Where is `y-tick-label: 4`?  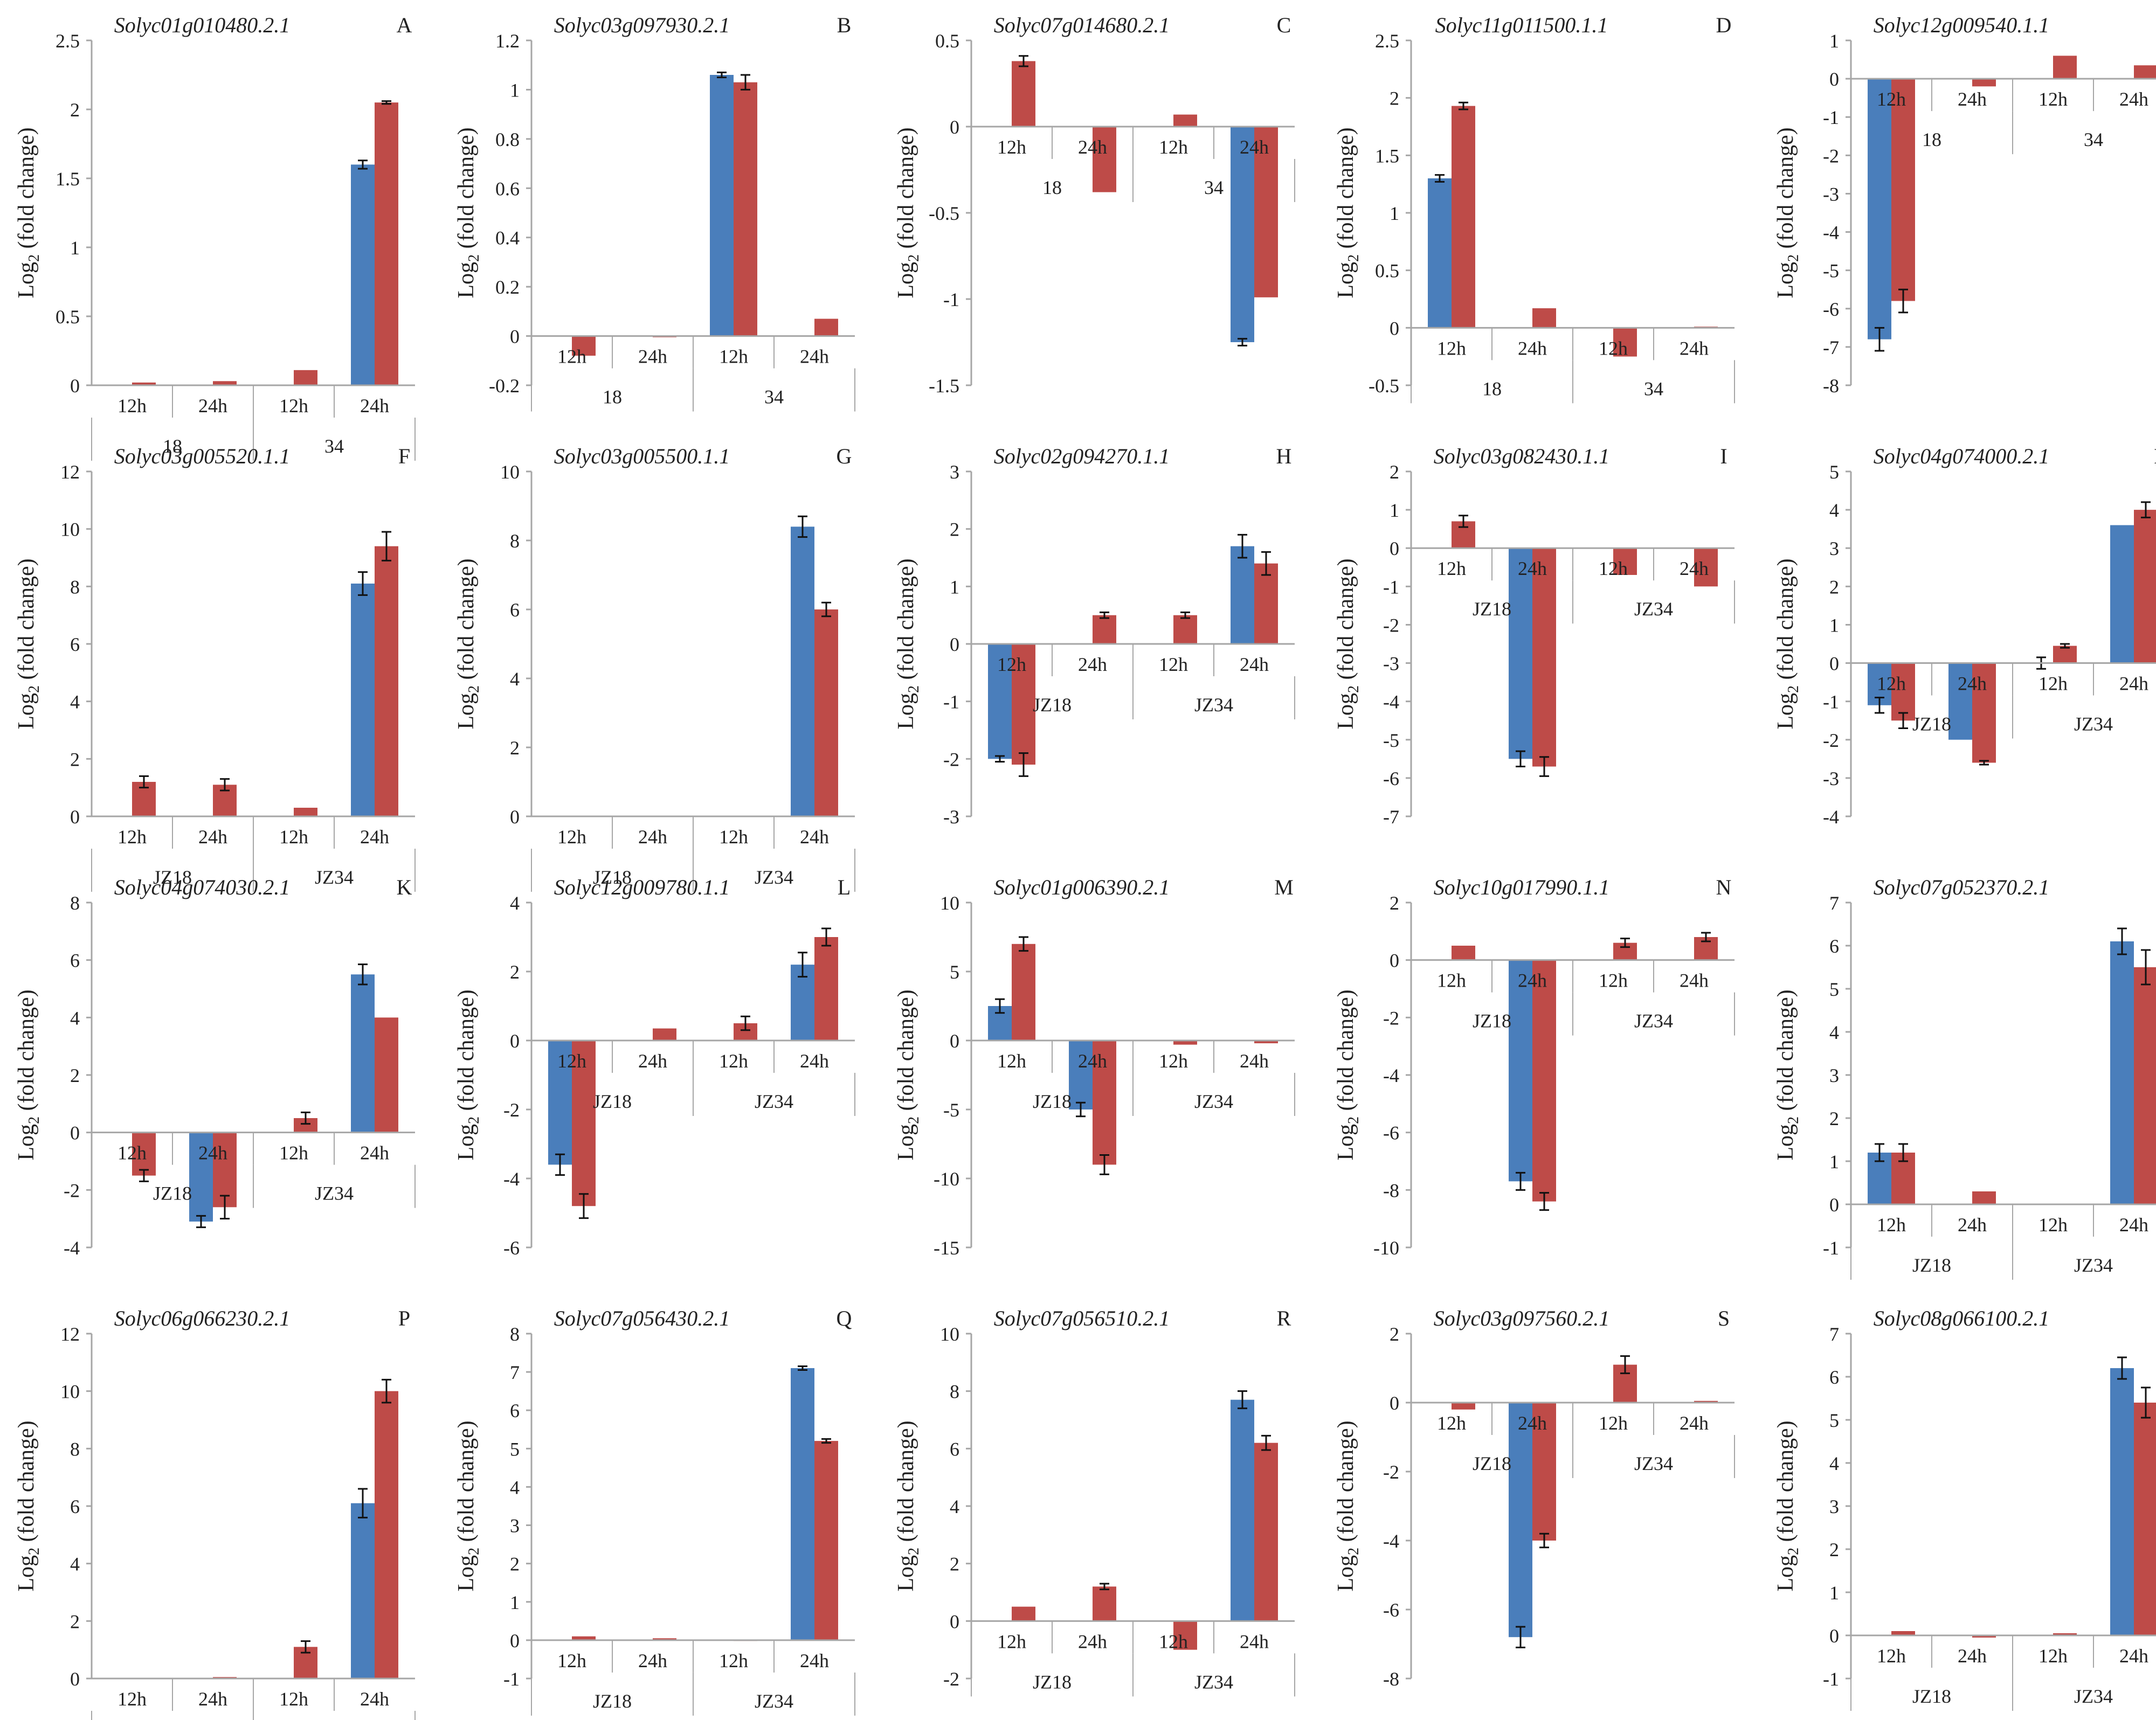
y-tick-label: 4 is located at coordinates (75, 1564).